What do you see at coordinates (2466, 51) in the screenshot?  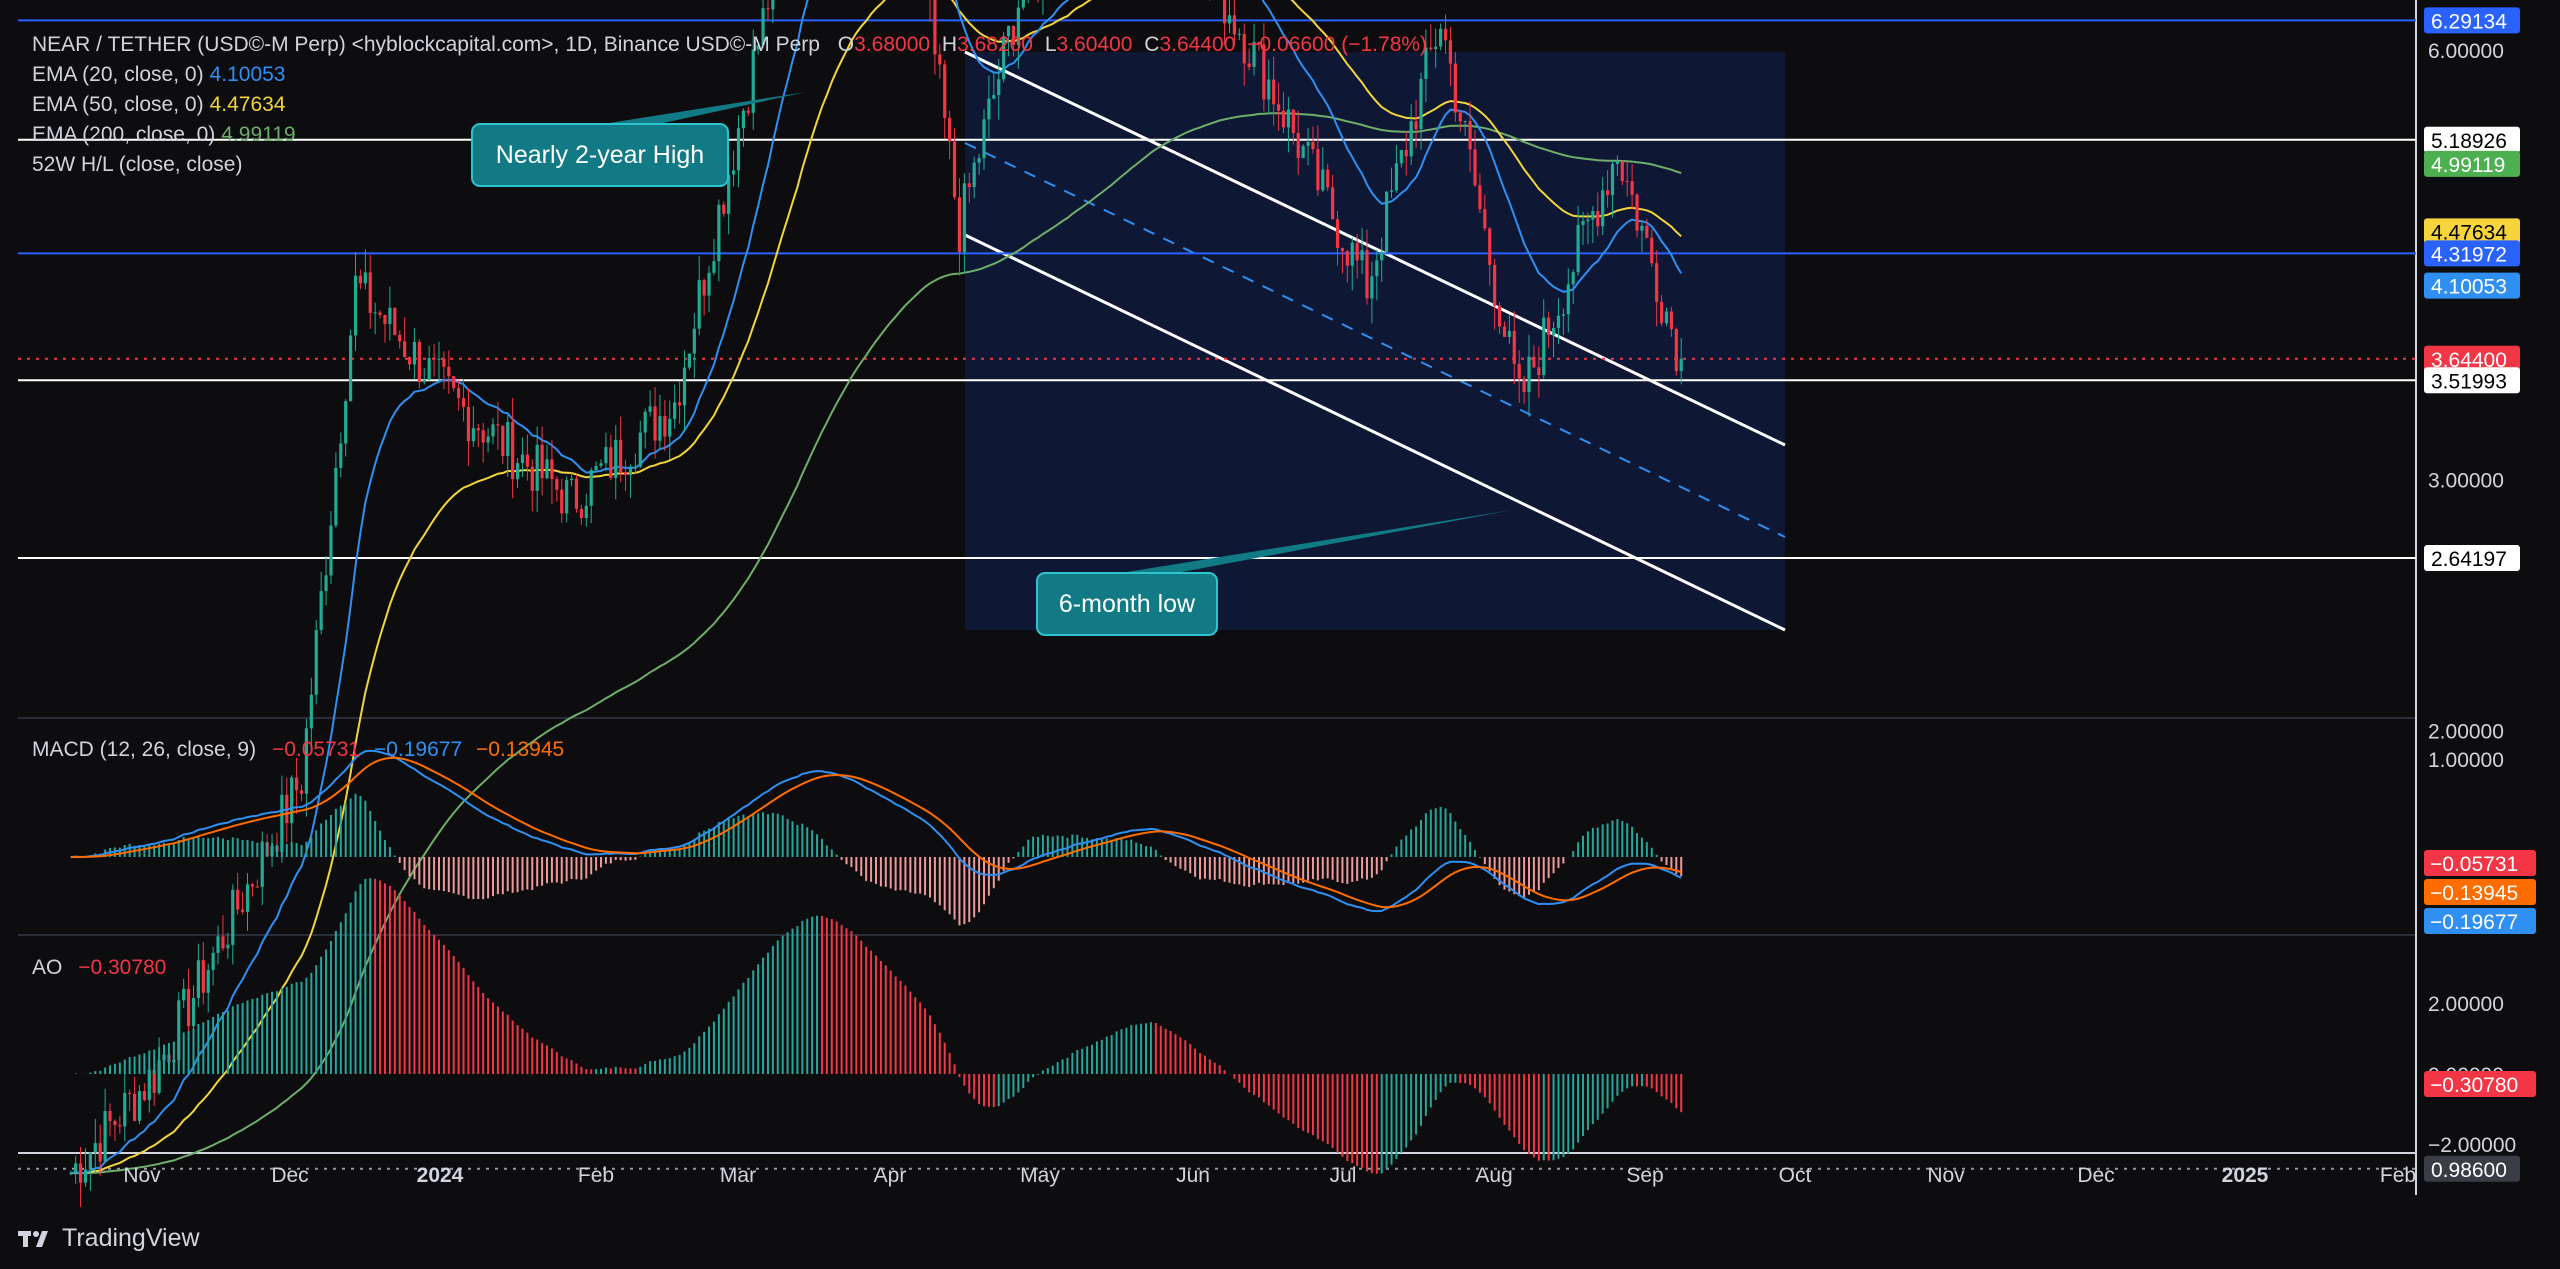 I see `price-tick-3: 6.00000` at bounding box center [2466, 51].